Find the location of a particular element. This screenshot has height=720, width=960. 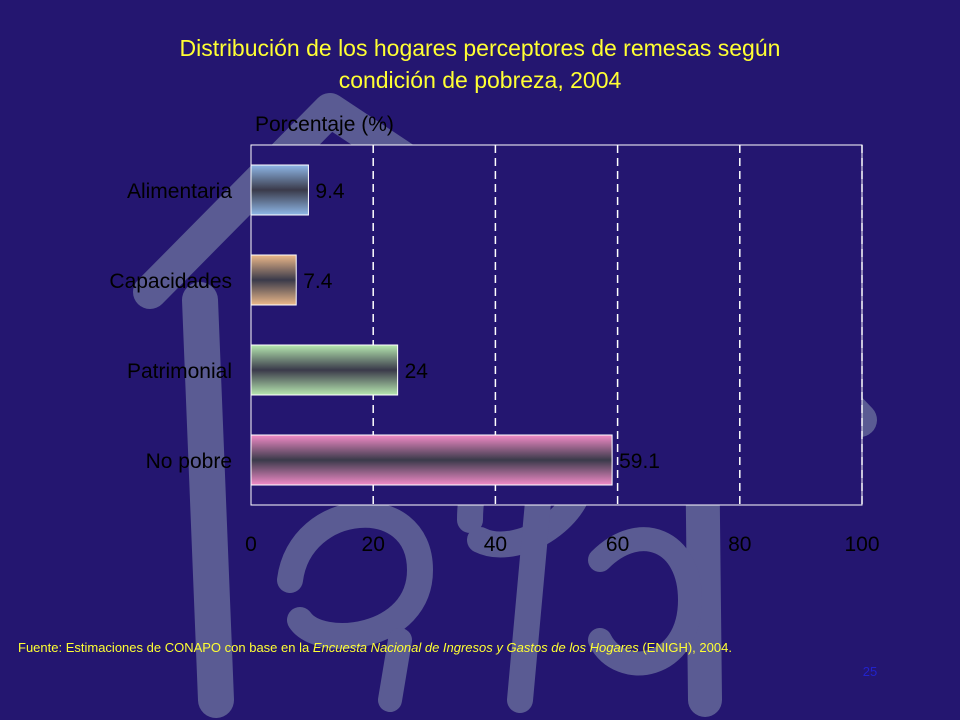

x-tick-label: 0 is located at coordinates (251, 544).